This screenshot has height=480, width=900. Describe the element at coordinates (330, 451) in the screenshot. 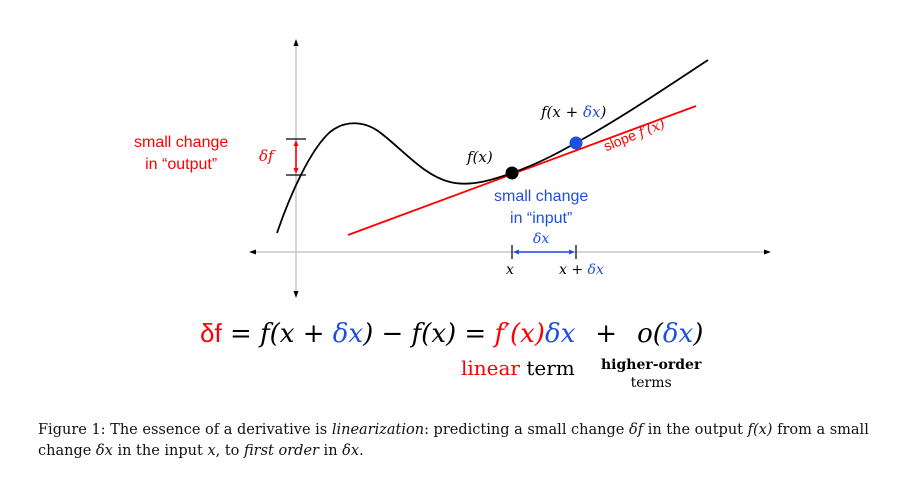

I see `caption-text-7: in` at that location.